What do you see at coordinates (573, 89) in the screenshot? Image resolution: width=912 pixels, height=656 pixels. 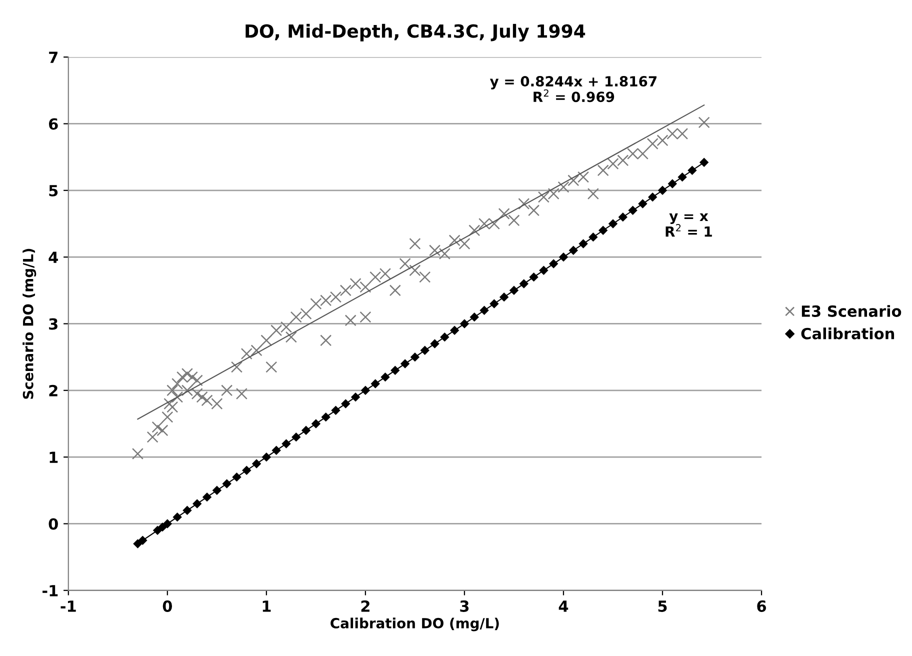 I see `annotation: y = 0.8244x + 1.8167 R$^{2}$ = 0.969` at bounding box center [573, 89].